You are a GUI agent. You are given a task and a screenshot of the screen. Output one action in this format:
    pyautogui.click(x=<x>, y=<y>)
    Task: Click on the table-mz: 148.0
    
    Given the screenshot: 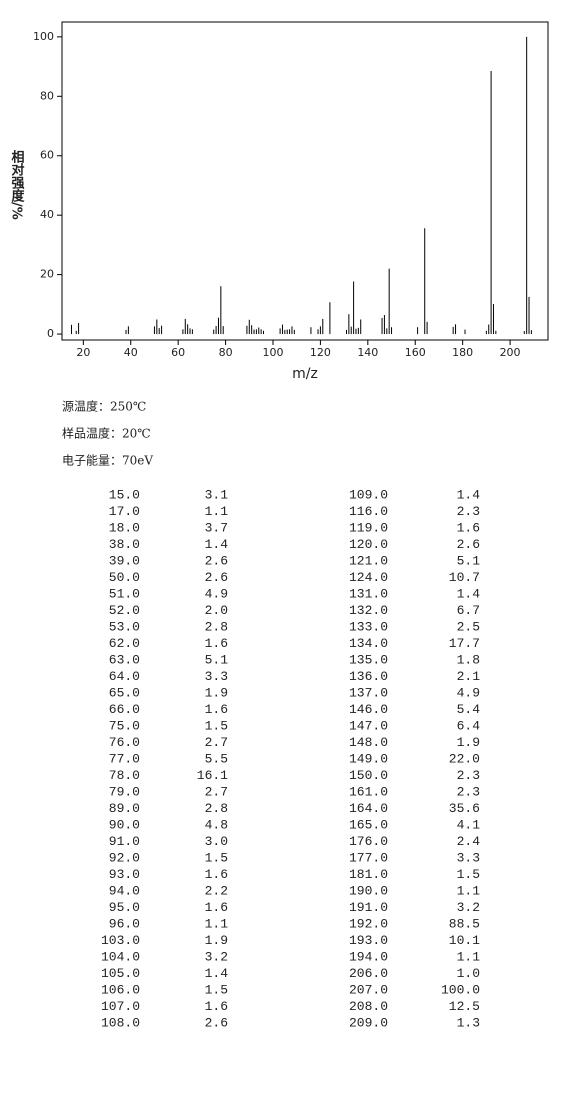 What is the action you would take?
    pyautogui.click(x=368, y=742)
    